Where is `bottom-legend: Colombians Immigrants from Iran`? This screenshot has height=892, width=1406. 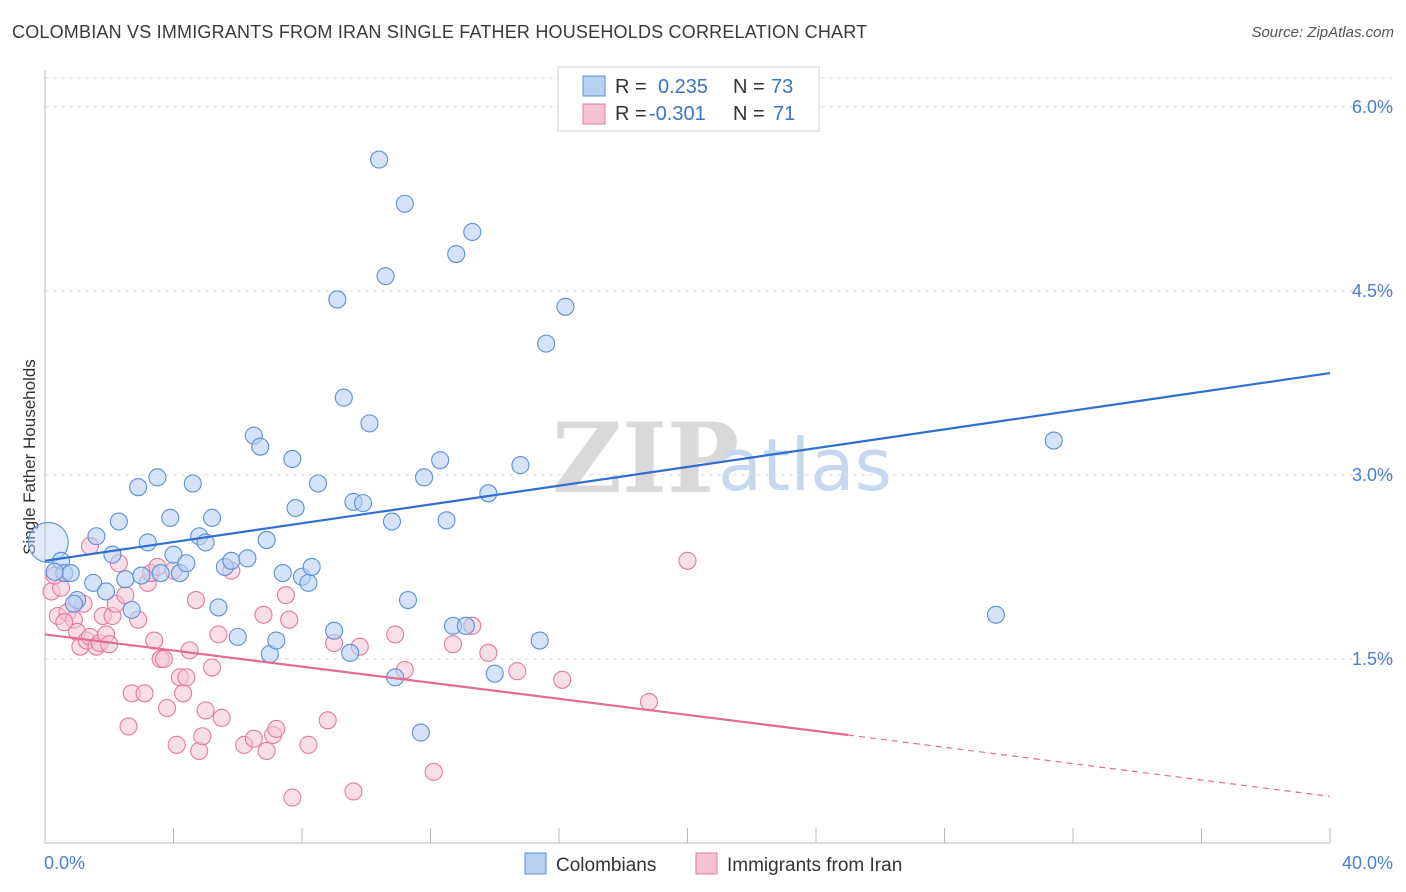
bottom-legend: Colombians Immigrants from Iran is located at coordinates (713, 864).